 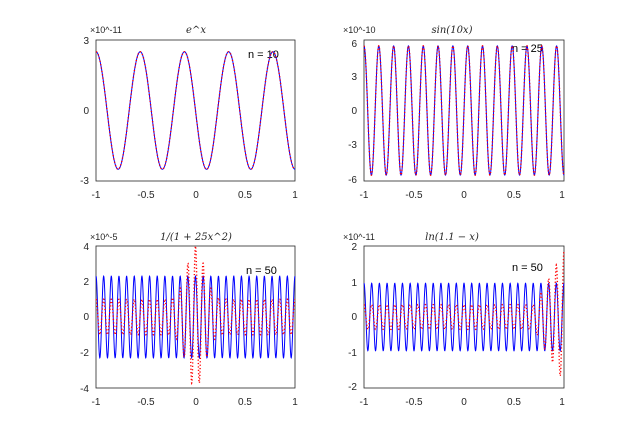 What do you see at coordinates (452, 30) in the screenshot?
I see `panel-2-title: sin(10x)` at bounding box center [452, 30].